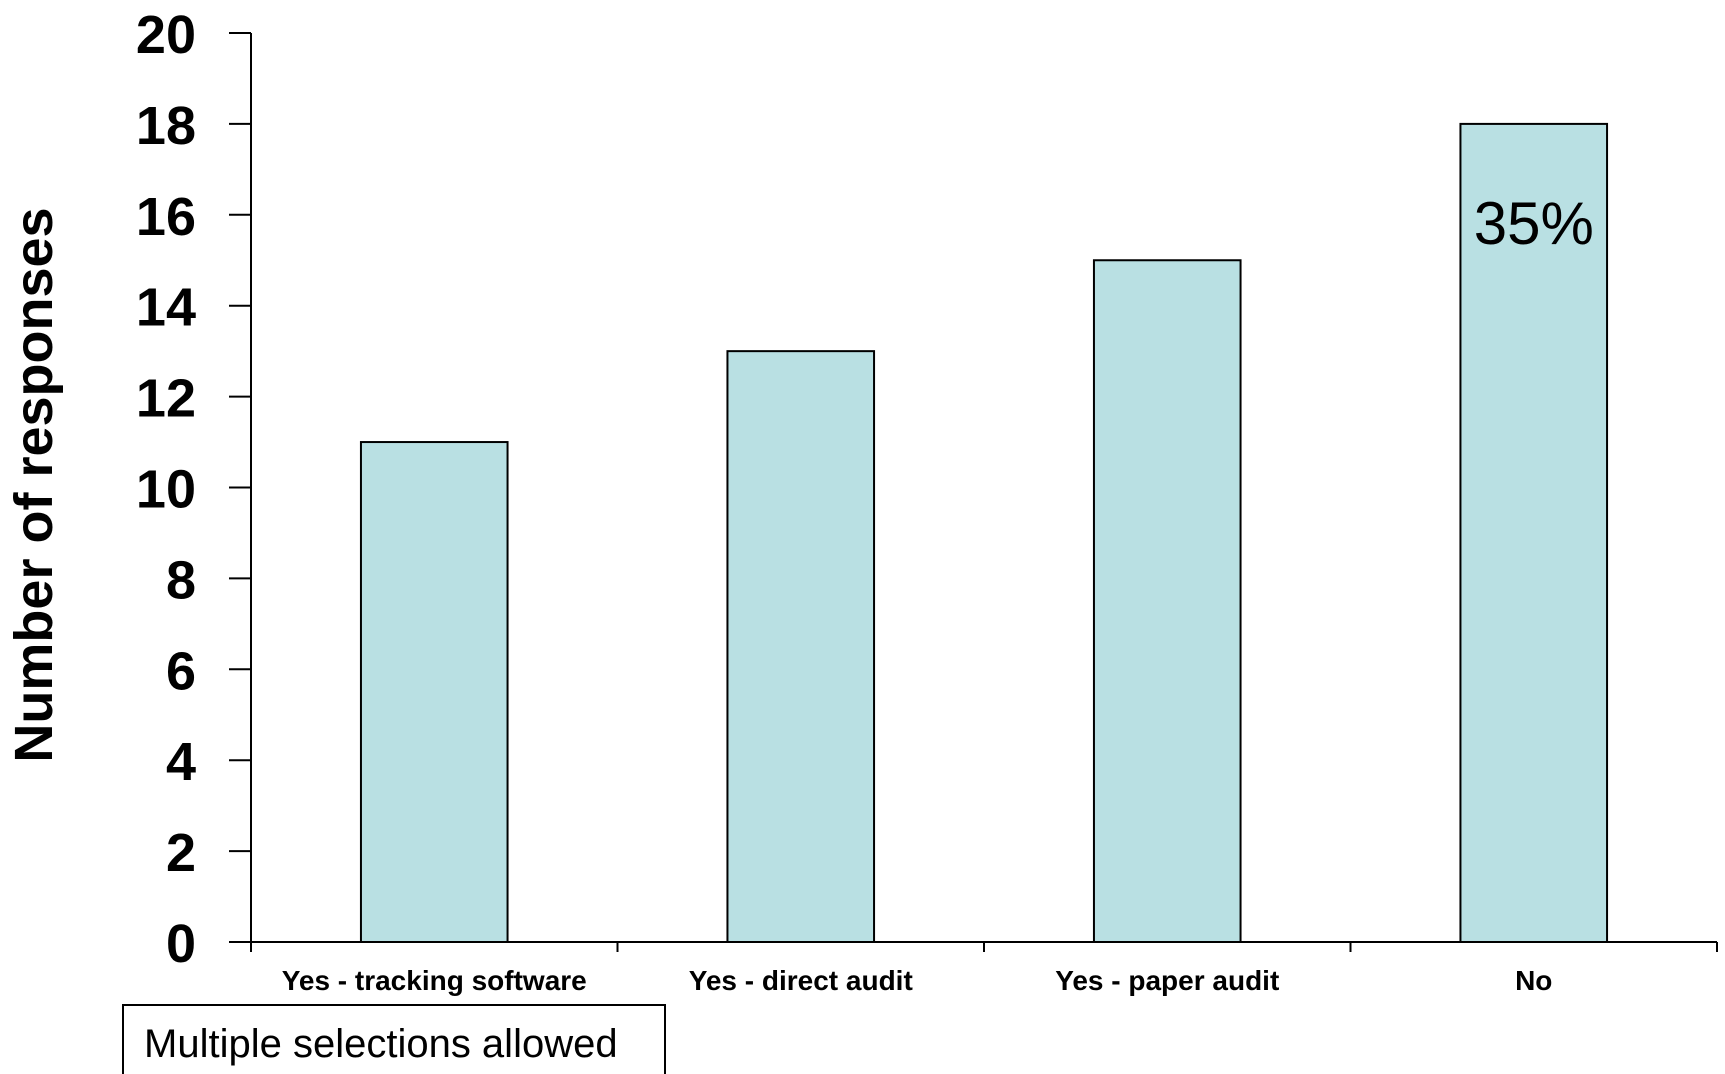  I want to click on data-labels: 35%, so click(1534, 223).